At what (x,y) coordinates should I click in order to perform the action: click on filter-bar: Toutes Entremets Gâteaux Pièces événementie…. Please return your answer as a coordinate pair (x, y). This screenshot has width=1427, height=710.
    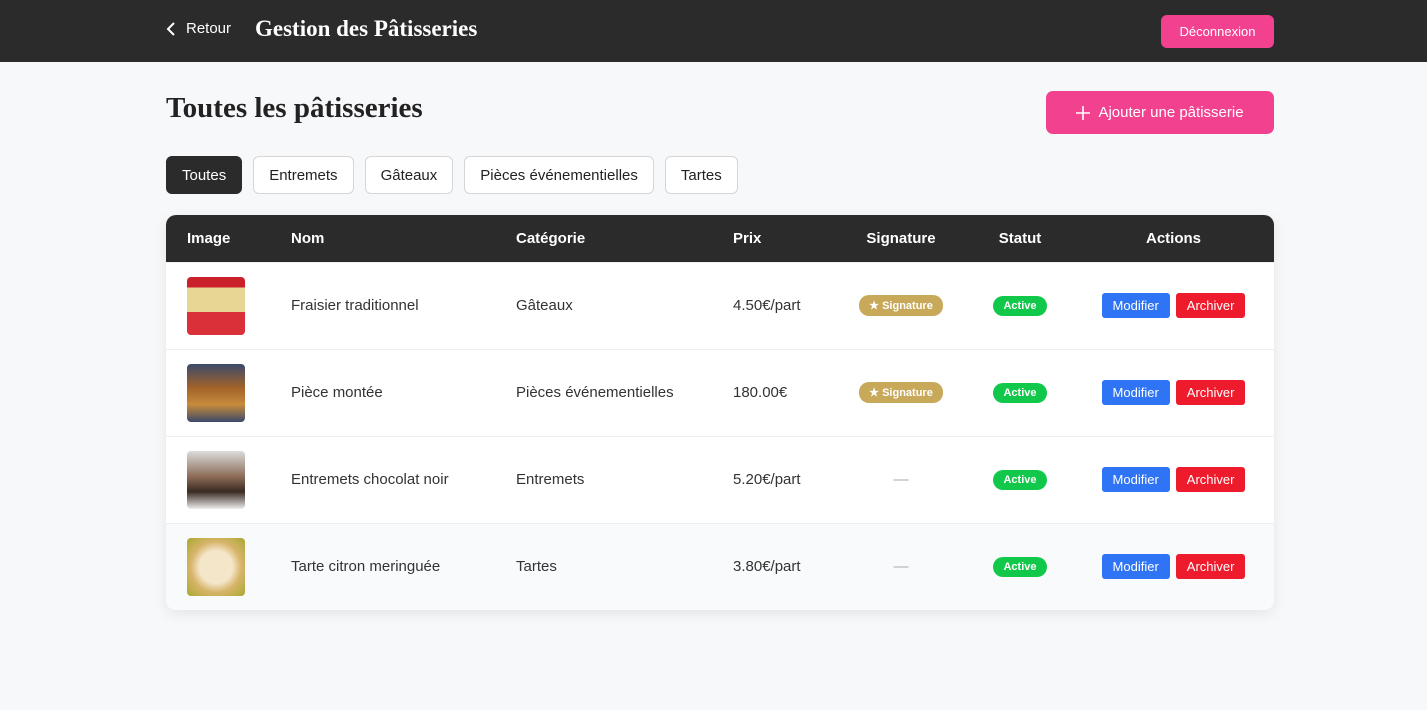
    Looking at the image, I should click on (452, 175).